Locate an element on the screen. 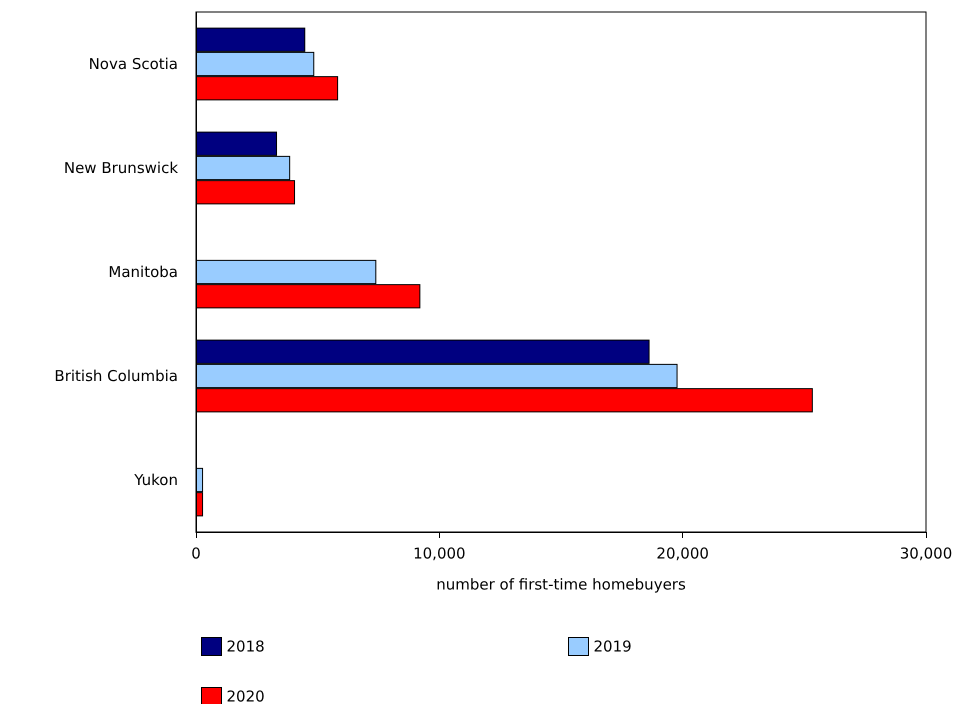  y-tick-label: New Brunswick is located at coordinates (121, 168).